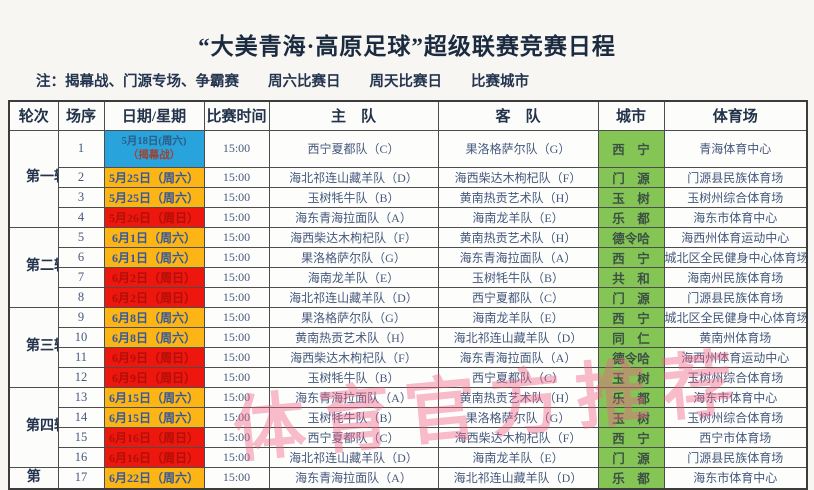 The width and height of the screenshot is (814, 490). I want to click on round-label: 第四轮, so click(33, 427).